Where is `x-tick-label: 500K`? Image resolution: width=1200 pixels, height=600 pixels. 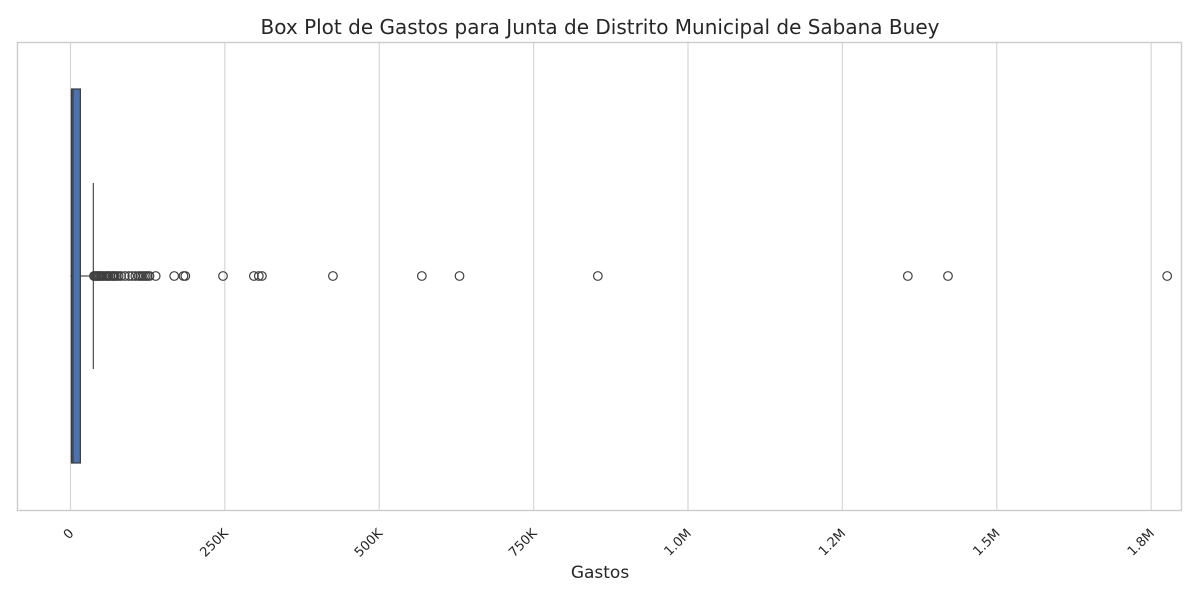
x-tick-label: 500K is located at coordinates (369, 543).